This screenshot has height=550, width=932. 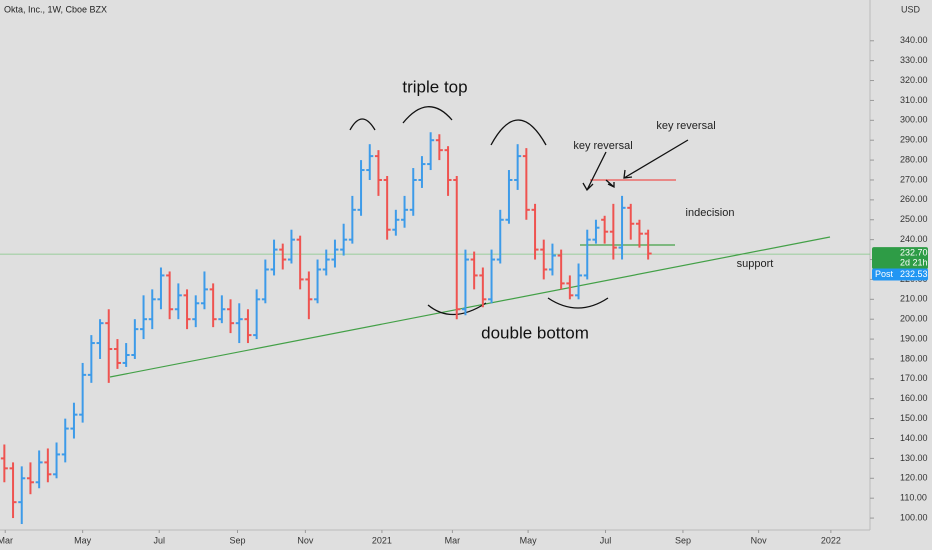 What do you see at coordinates (914, 398) in the screenshot?
I see `y-tick-label: 160.00` at bounding box center [914, 398].